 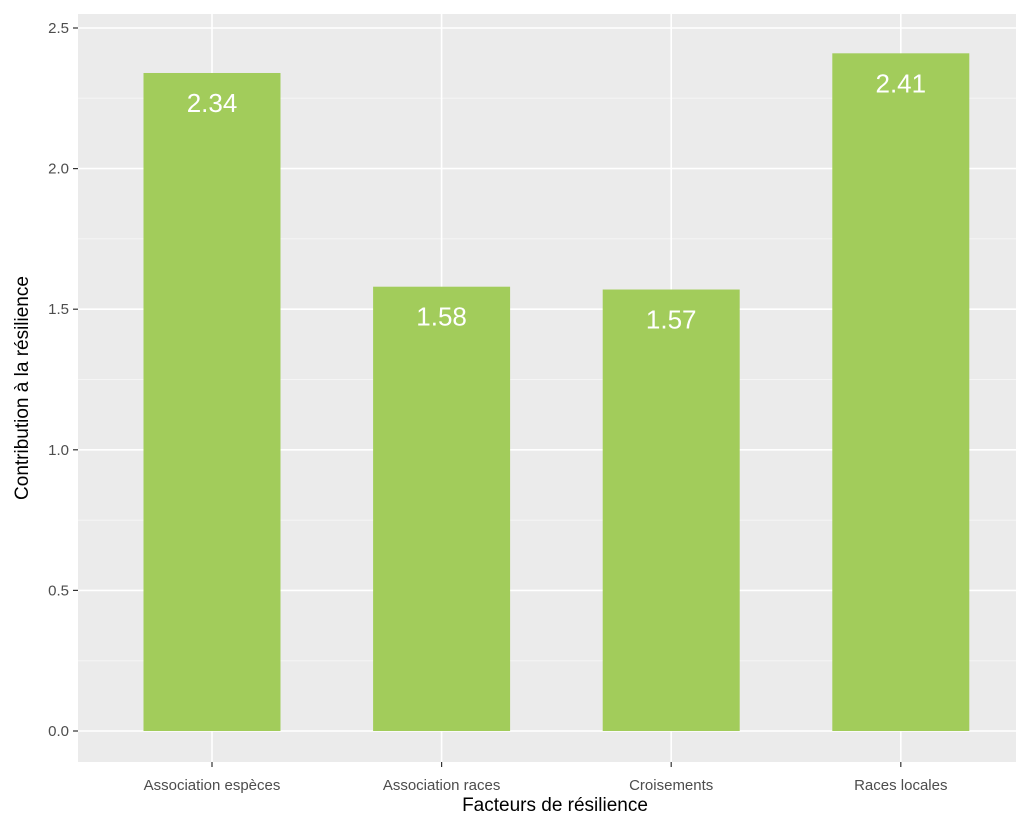 I want to click on x-tick-label: Races locales, so click(x=900, y=785).